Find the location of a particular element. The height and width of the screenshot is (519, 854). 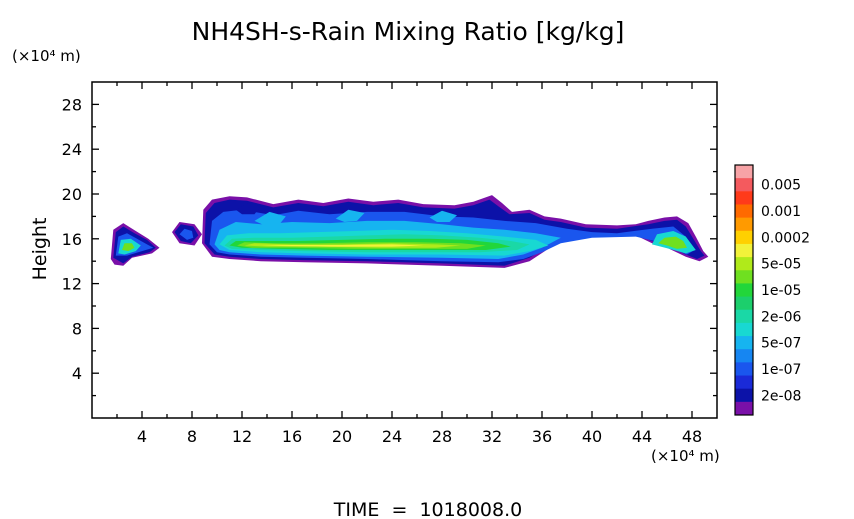

y-tick-label: 4 is located at coordinates (77, 373).